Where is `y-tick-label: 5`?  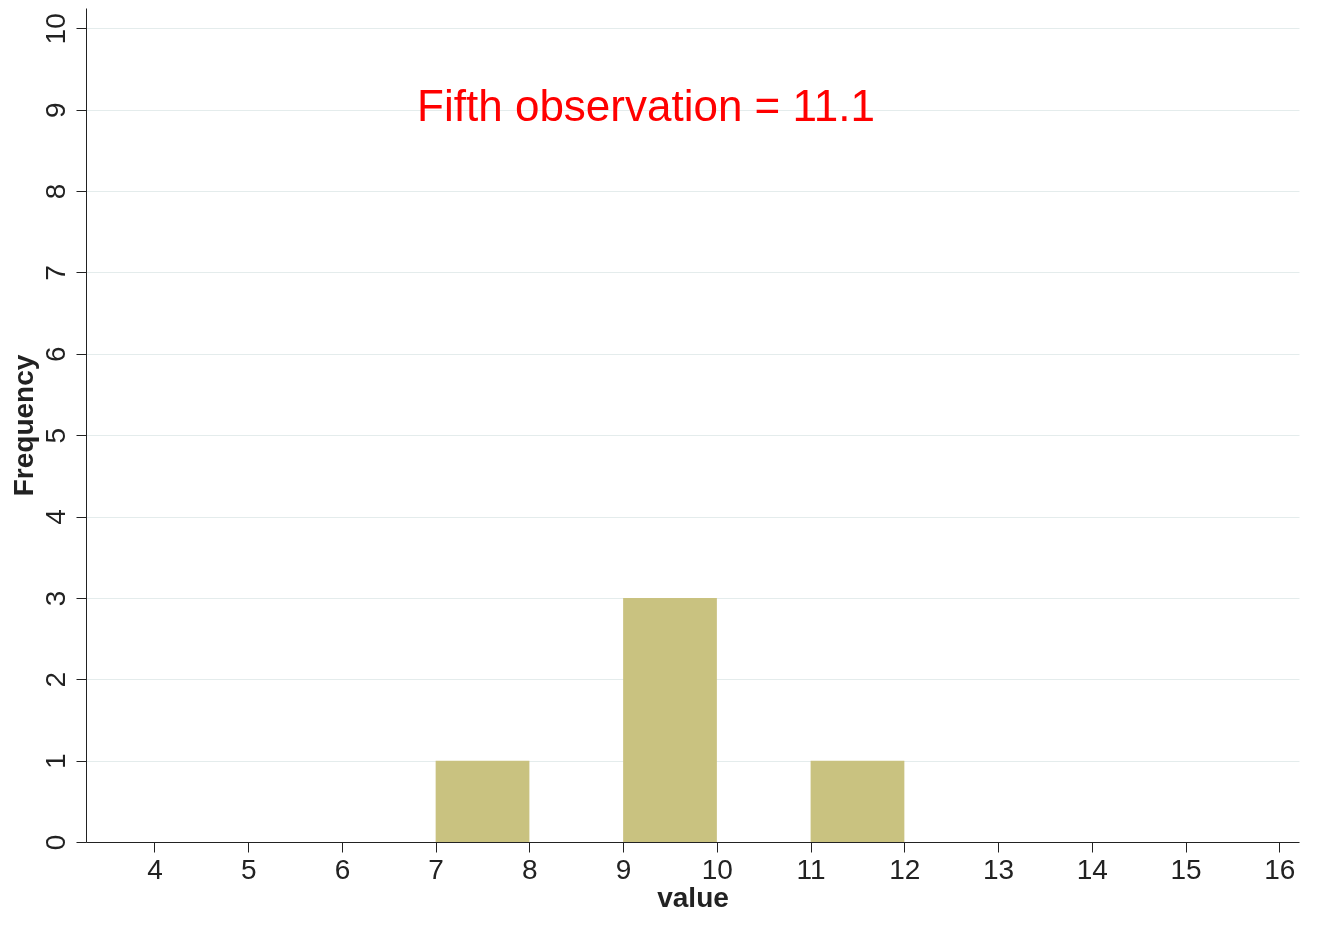 y-tick-label: 5 is located at coordinates (55, 435).